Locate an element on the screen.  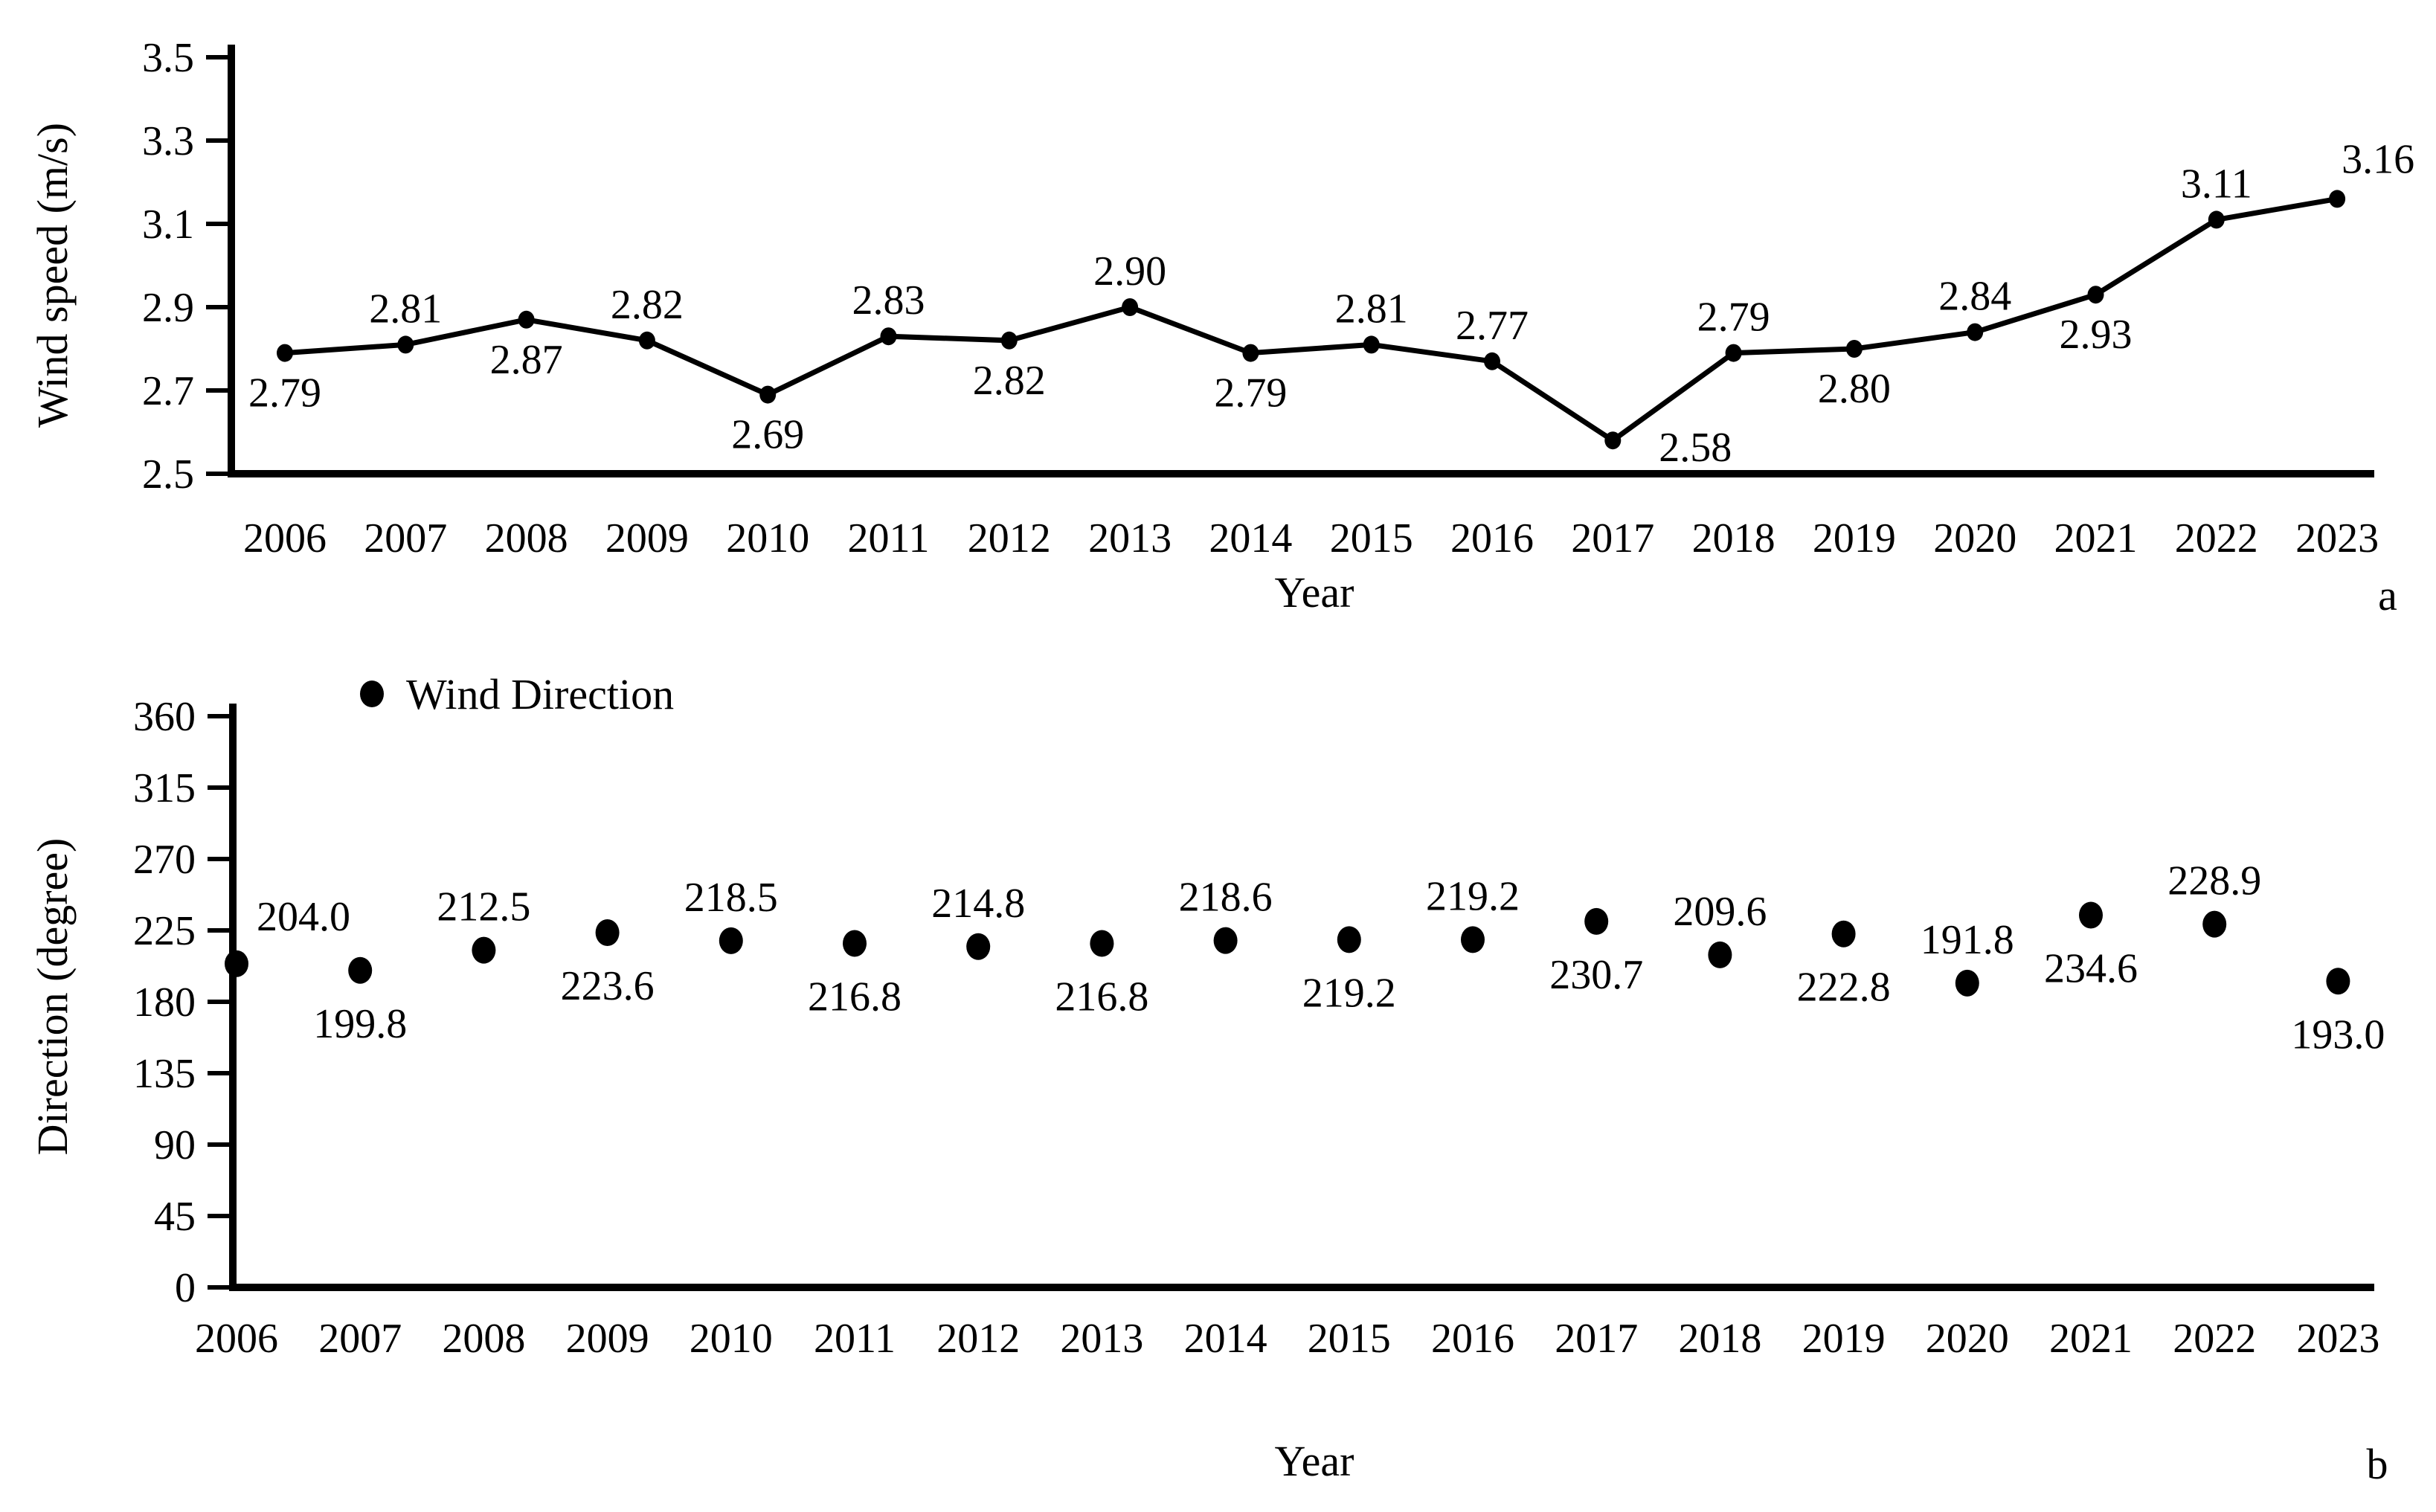
y-tick-label: 315 is located at coordinates (164, 788).